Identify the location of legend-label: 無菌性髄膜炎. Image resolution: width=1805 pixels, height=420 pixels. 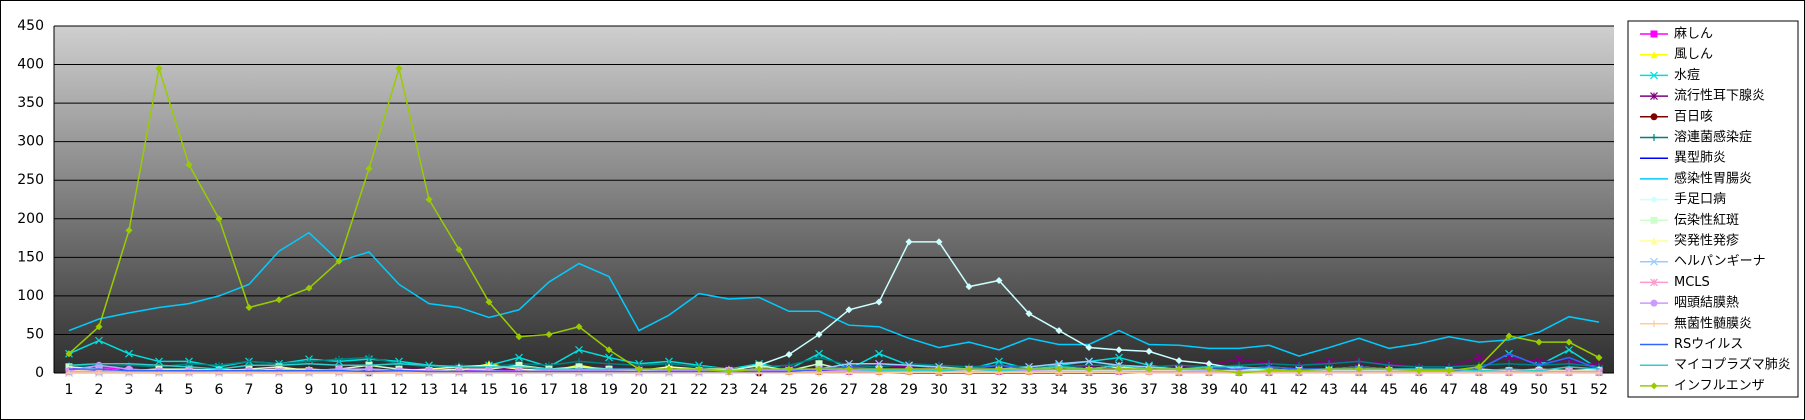
(1713, 323).